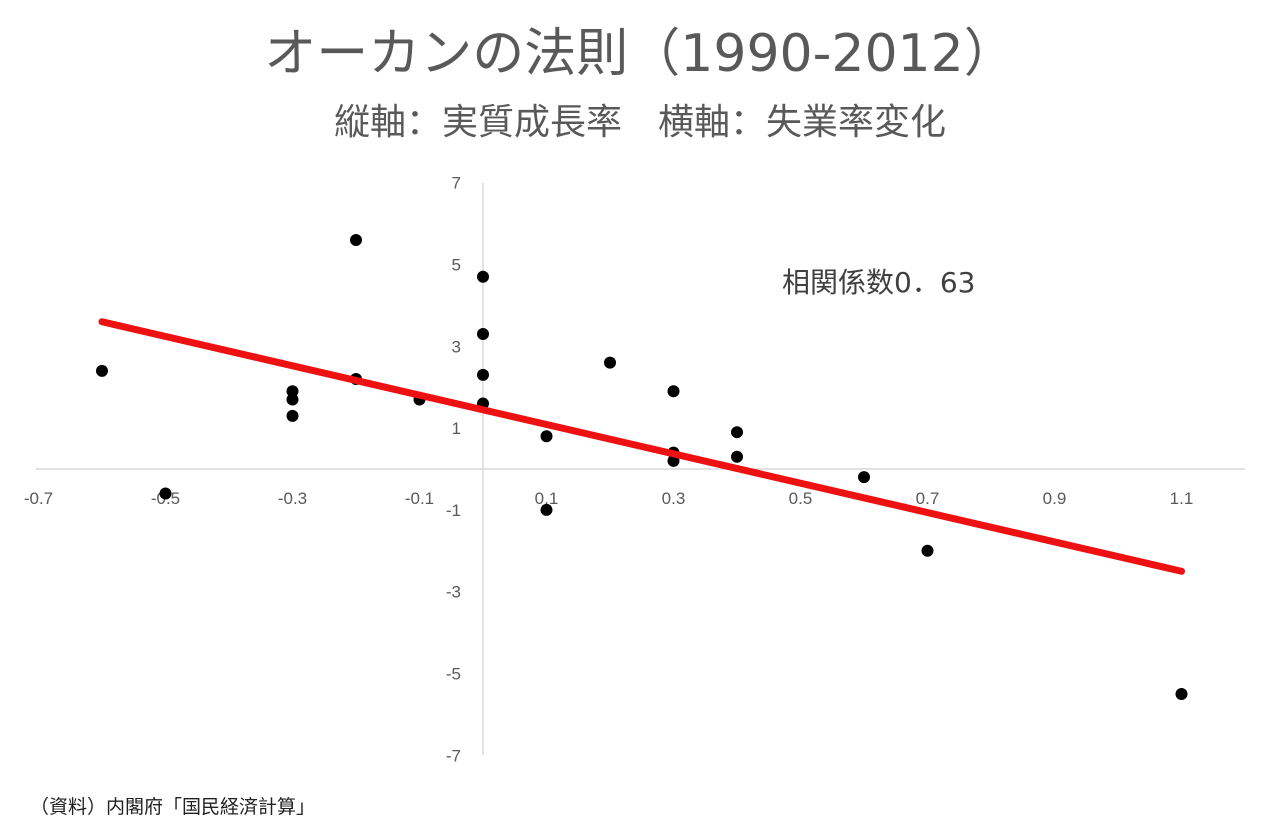 The image size is (1280, 835). Describe the element at coordinates (456, 183) in the screenshot. I see `y-tick-label: 7` at that location.